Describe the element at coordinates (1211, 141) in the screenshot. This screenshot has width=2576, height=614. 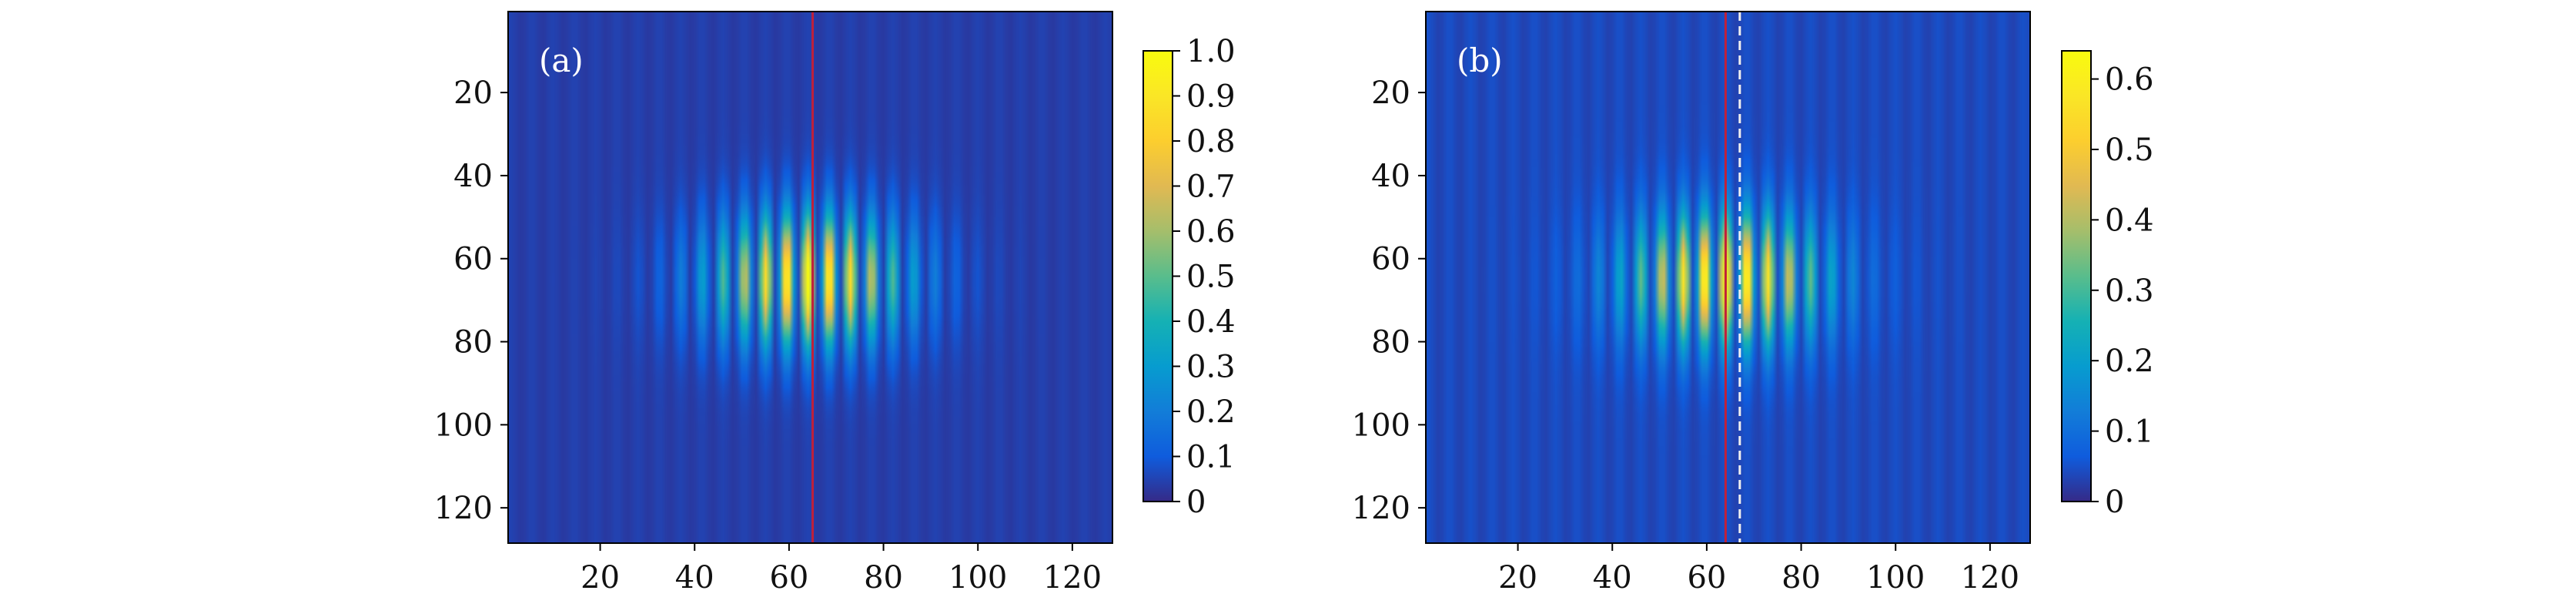
I see `colorbar-tick-label: 0.8` at that location.